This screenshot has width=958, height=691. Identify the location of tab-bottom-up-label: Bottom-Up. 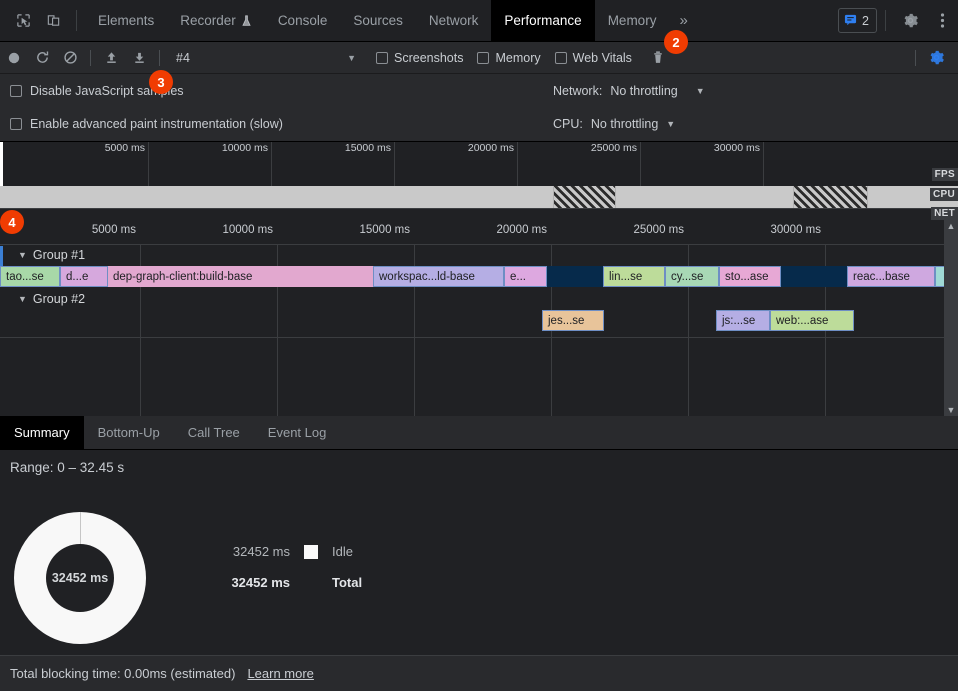
(128, 432).